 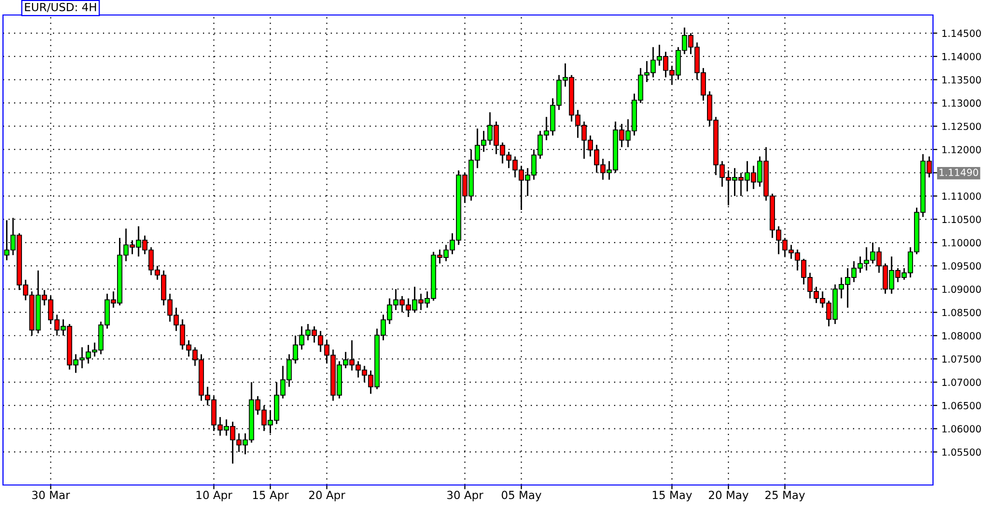 What do you see at coordinates (961, 429) in the screenshot?
I see `y-tick-label: 1.06000` at bounding box center [961, 429].